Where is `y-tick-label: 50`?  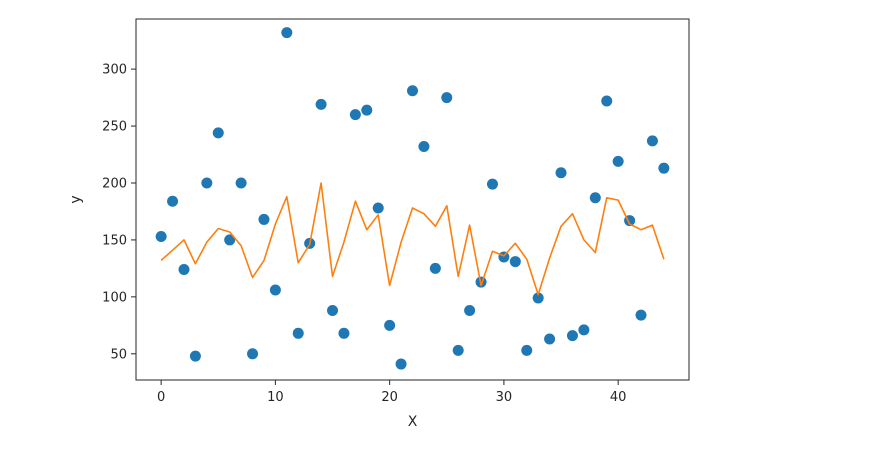
y-tick-label: 50 is located at coordinates (118, 354).